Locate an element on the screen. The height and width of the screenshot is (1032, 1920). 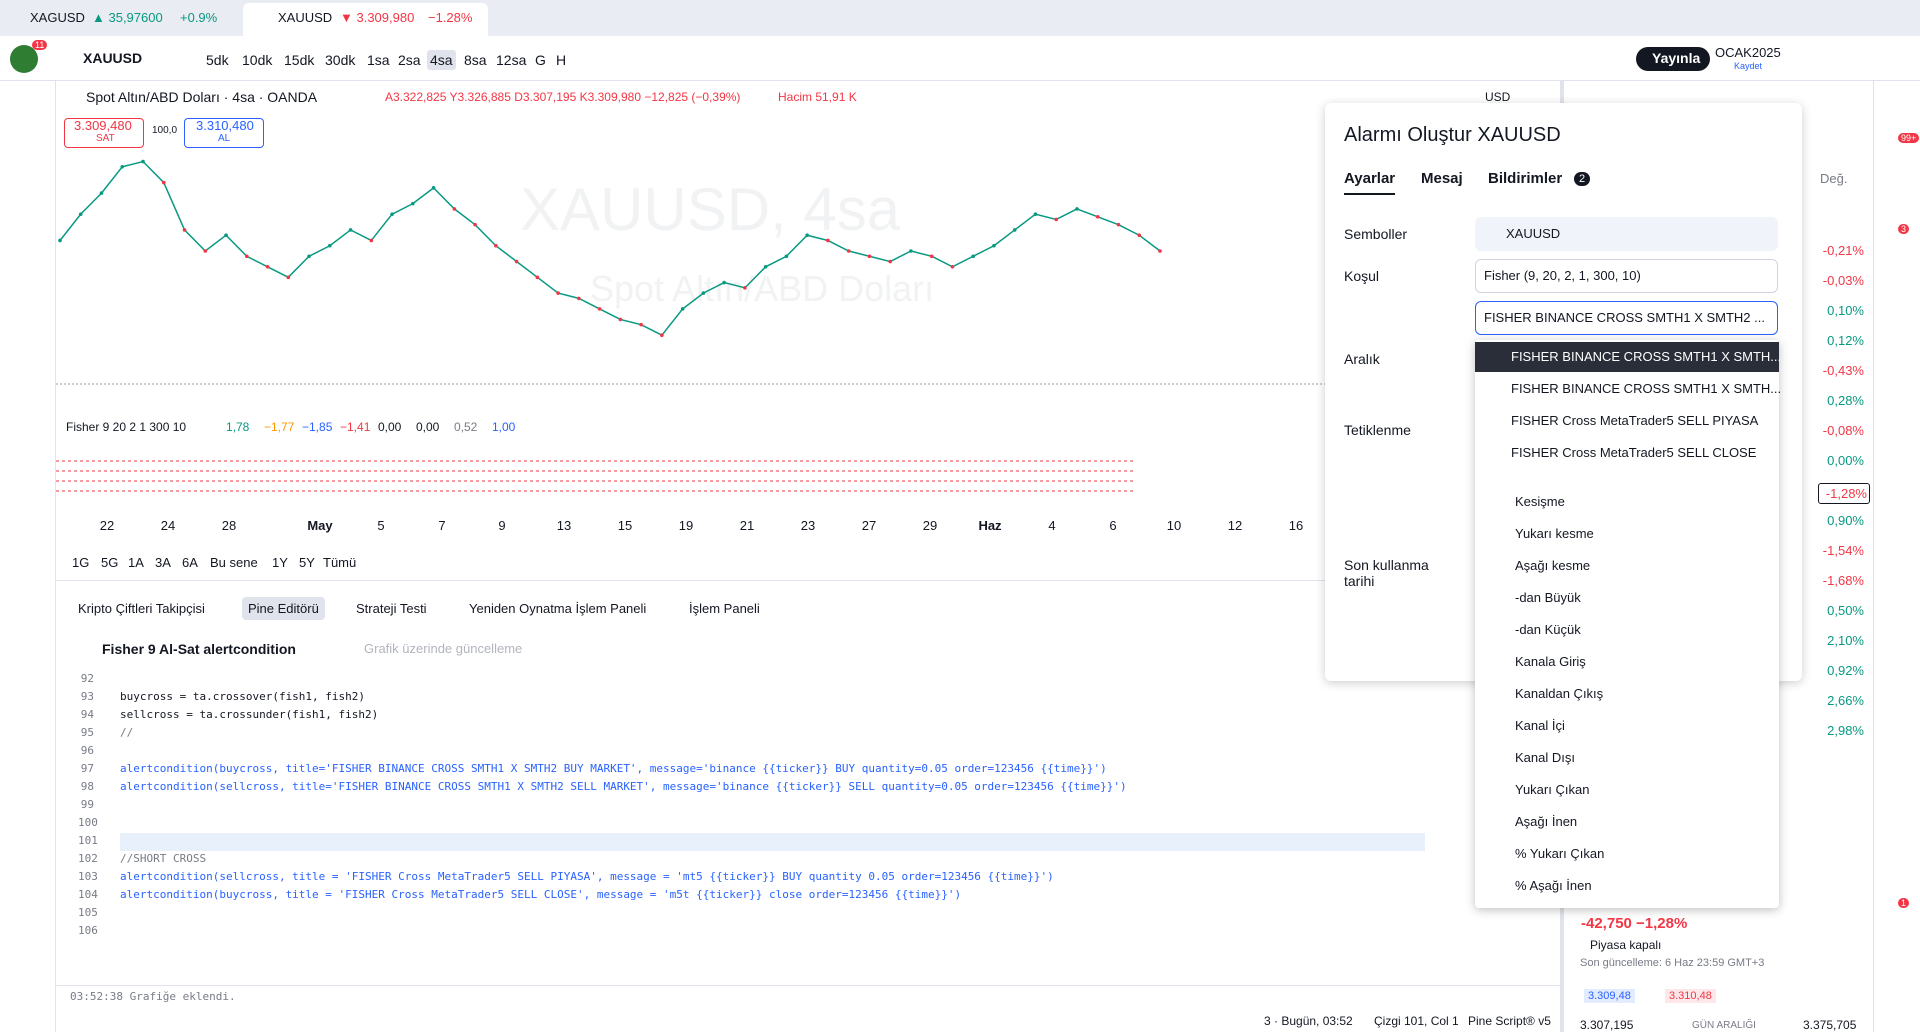
x-tick-label: May is located at coordinates (320, 525).